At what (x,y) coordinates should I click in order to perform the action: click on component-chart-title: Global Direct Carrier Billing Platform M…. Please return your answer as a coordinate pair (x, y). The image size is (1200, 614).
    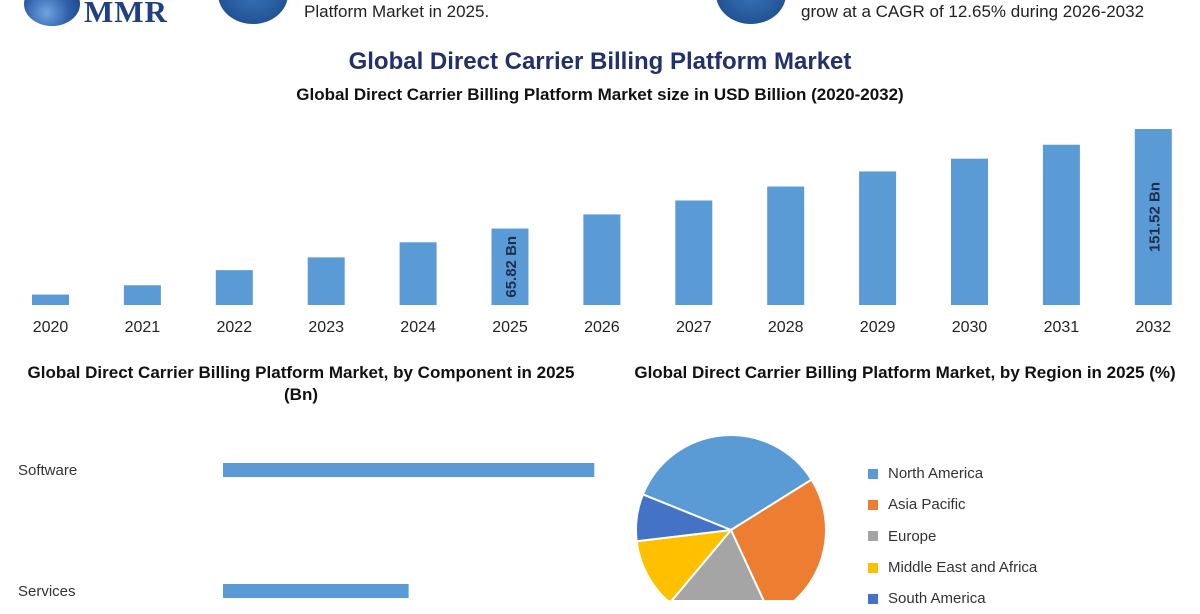
    Looking at the image, I should click on (301, 383).